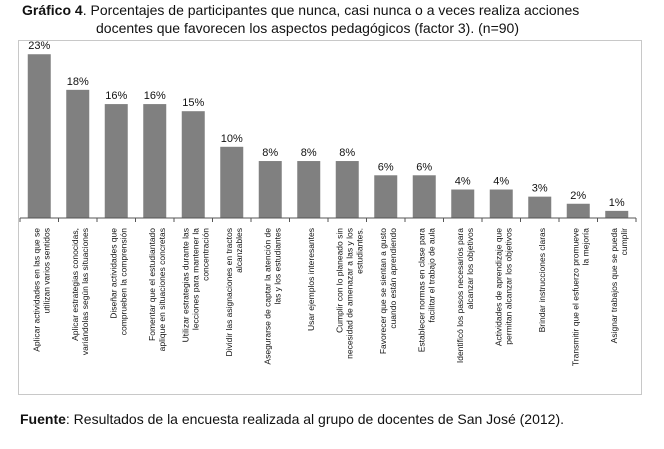 This screenshot has height=449, width=664. What do you see at coordinates (463, 182) in the screenshot?
I see `value-label-12: 4%` at bounding box center [463, 182].